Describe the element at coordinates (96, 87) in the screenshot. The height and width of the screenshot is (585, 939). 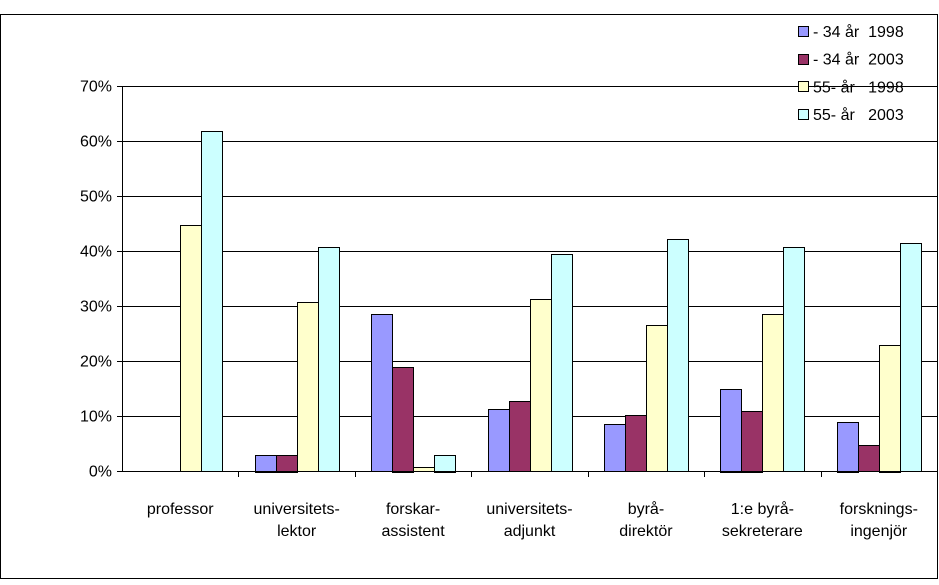
I see `y-tick-label: 70%` at that location.